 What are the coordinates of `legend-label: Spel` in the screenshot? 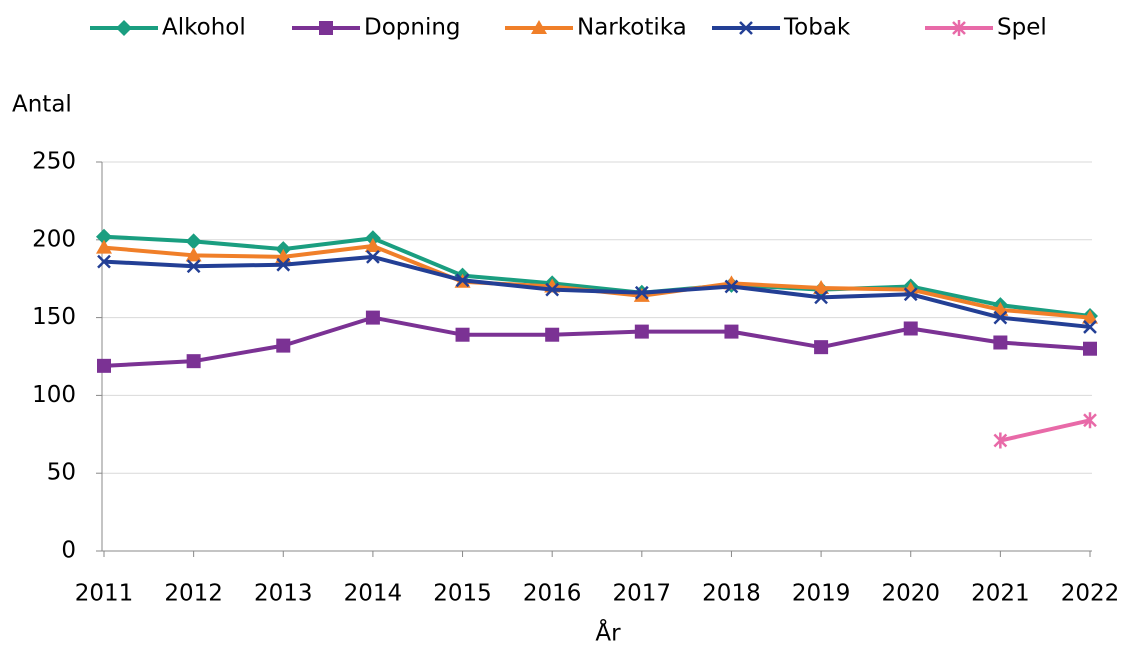 It's located at (1022, 28).